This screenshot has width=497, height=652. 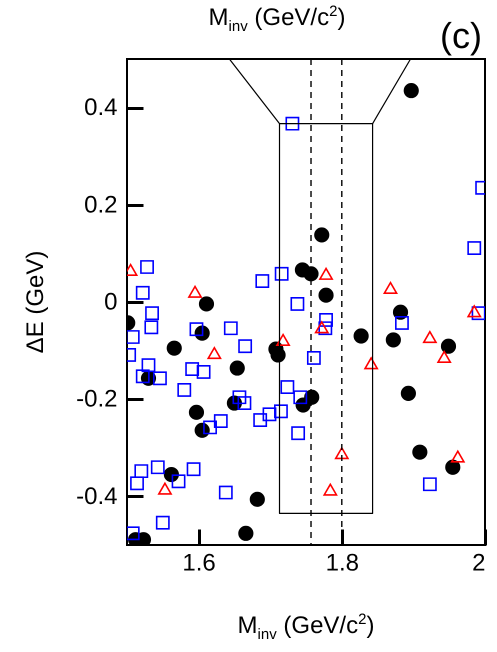 What do you see at coordinates (479, 563) in the screenshot?
I see `x-tick-label: 2` at bounding box center [479, 563].